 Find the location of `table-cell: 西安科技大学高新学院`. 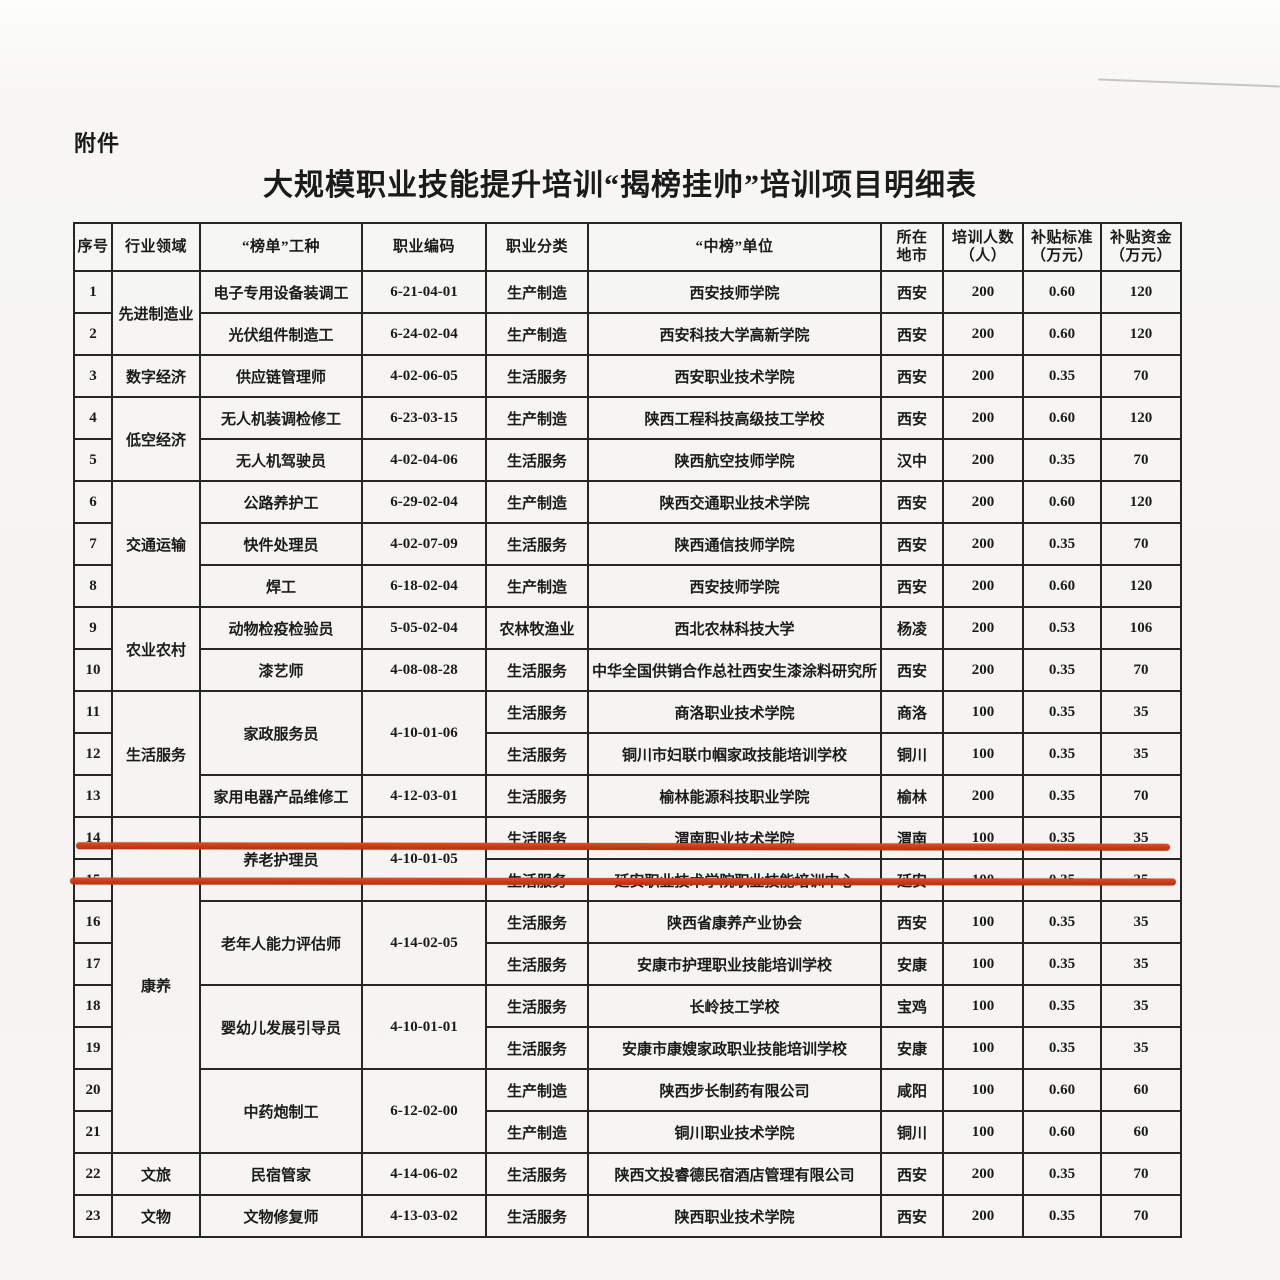

table-cell: 西安科技大学高新学院 is located at coordinates (734, 334).